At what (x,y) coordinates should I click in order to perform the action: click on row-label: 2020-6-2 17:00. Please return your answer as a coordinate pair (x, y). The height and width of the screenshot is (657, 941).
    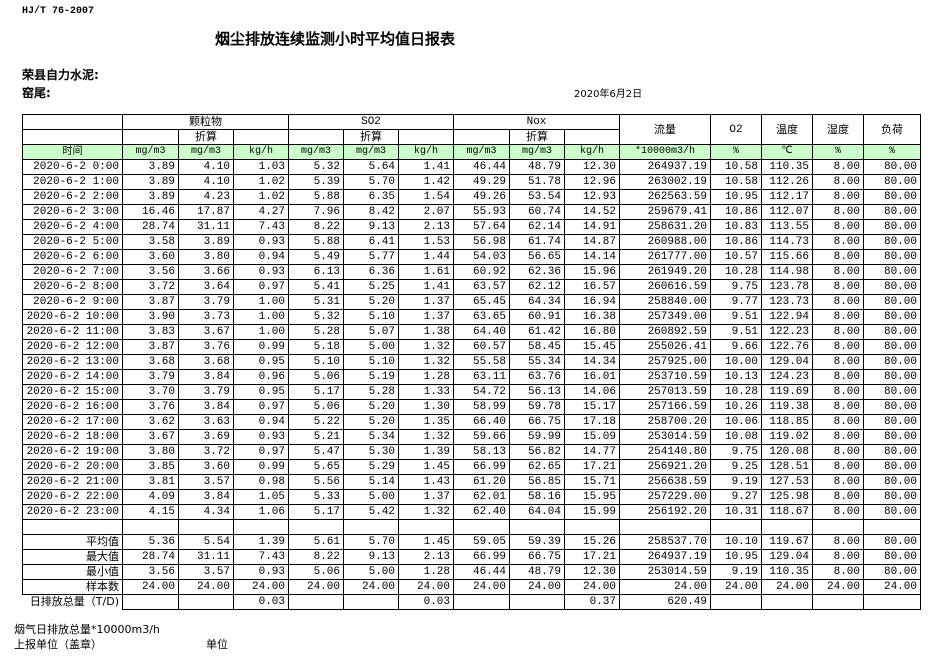
    Looking at the image, I should click on (72, 422).